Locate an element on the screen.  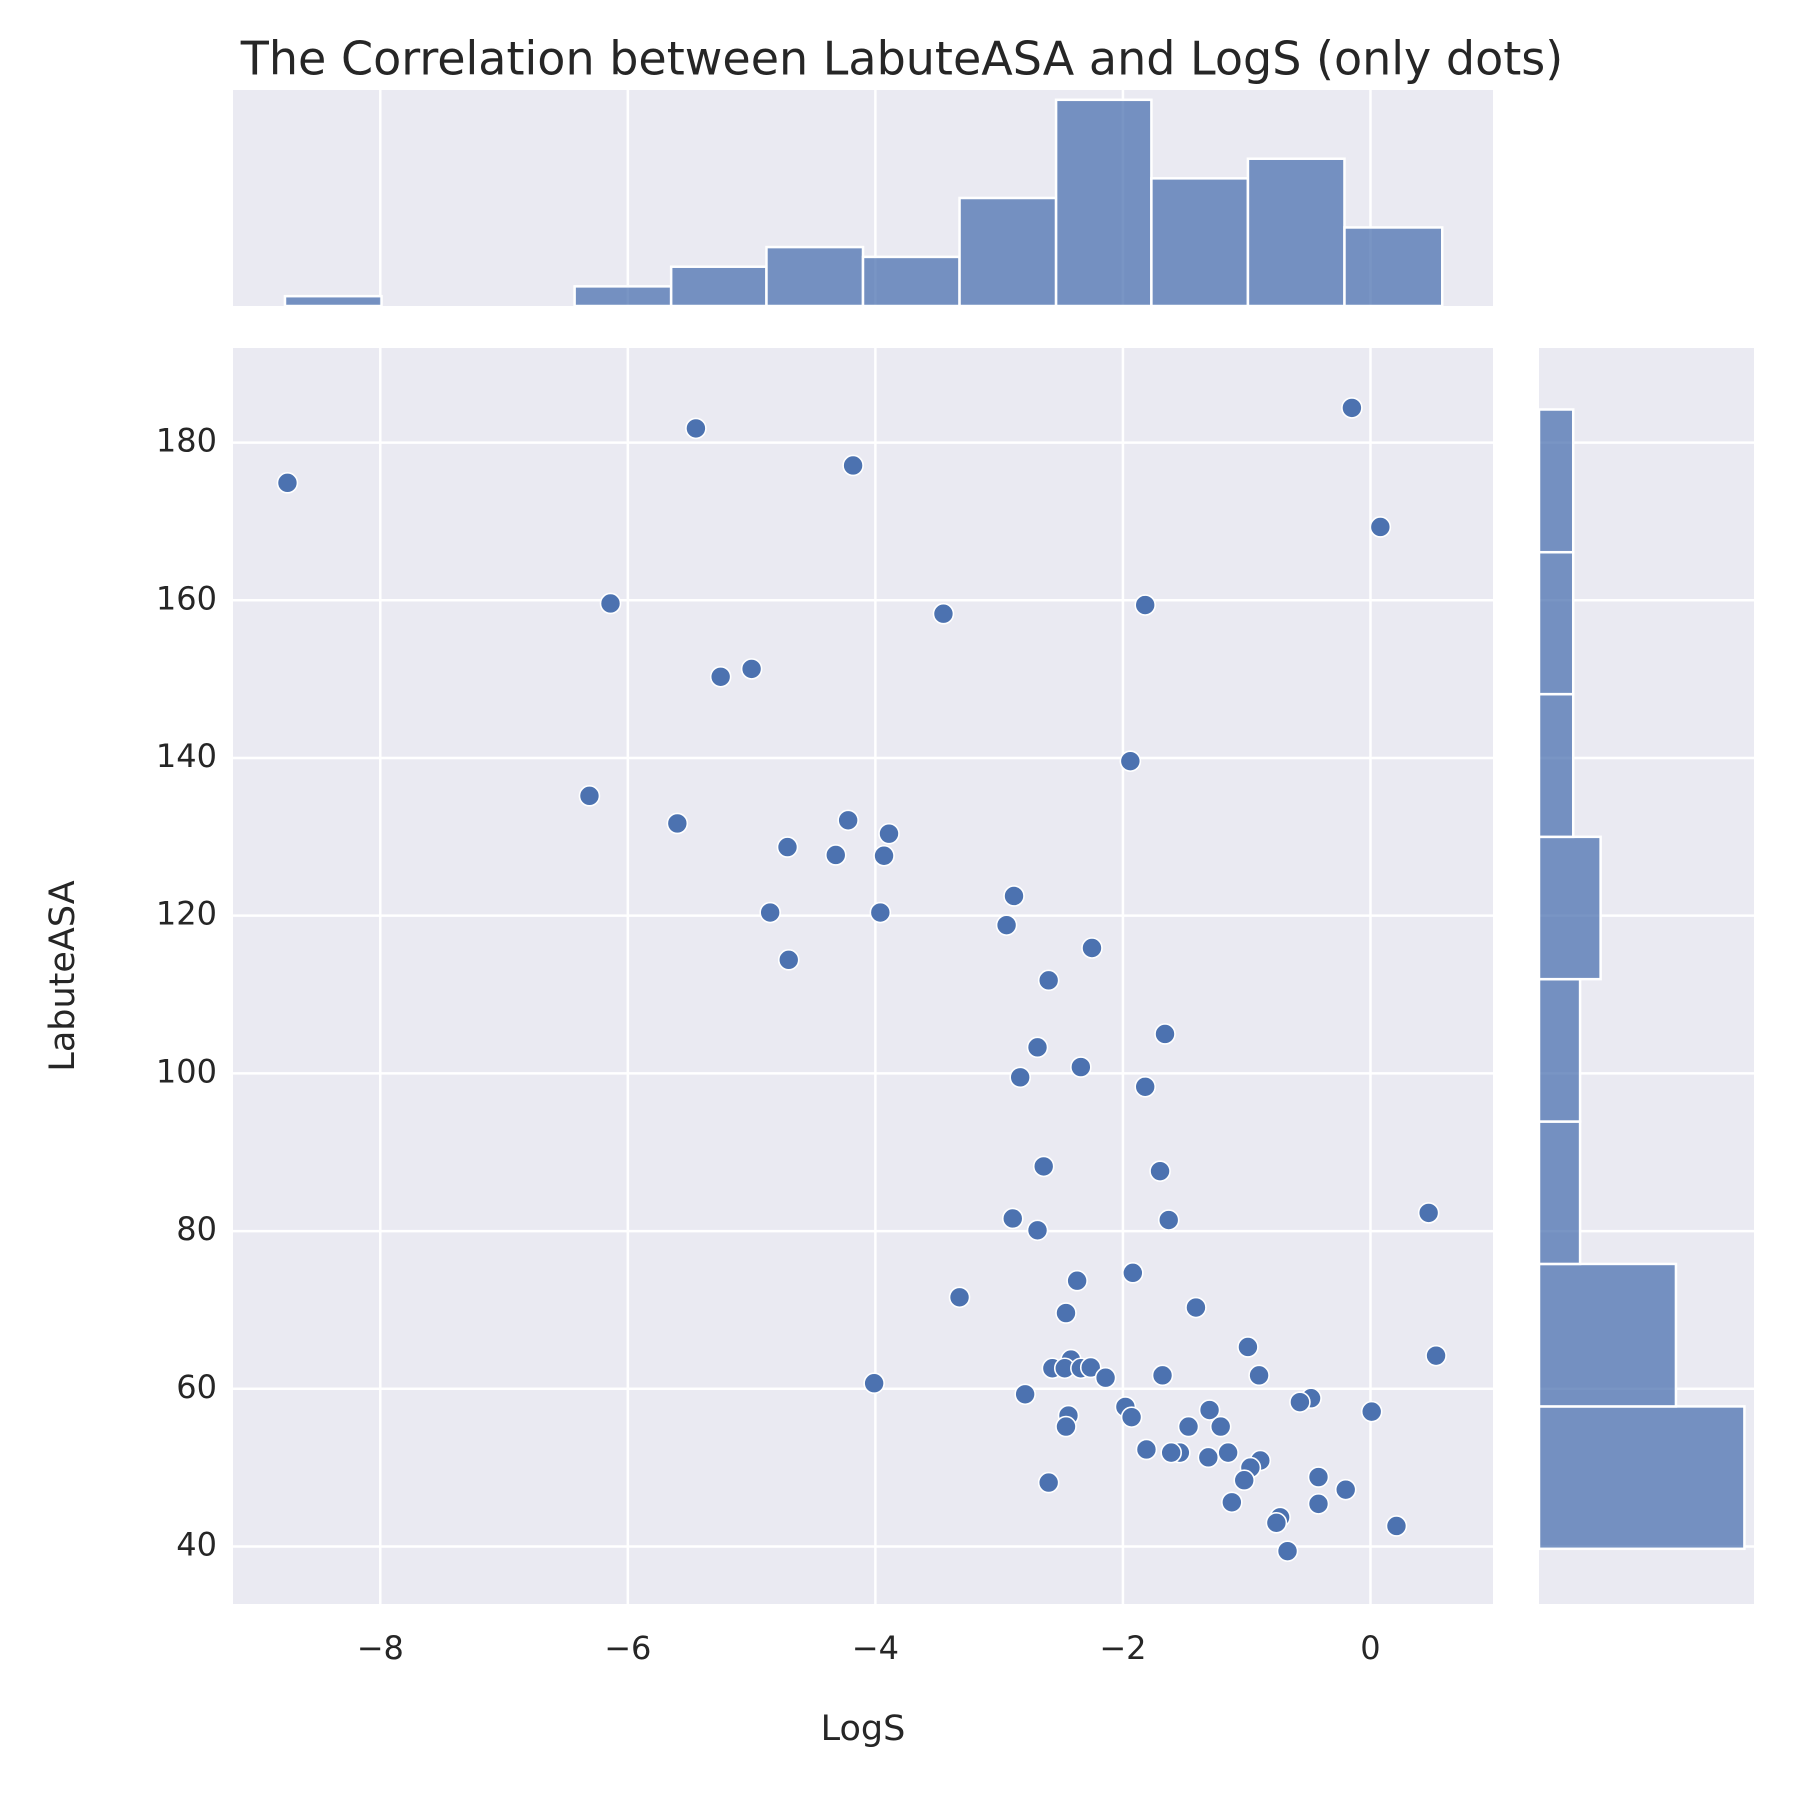
y-tick-label: 60 is located at coordinates (196, 1387).